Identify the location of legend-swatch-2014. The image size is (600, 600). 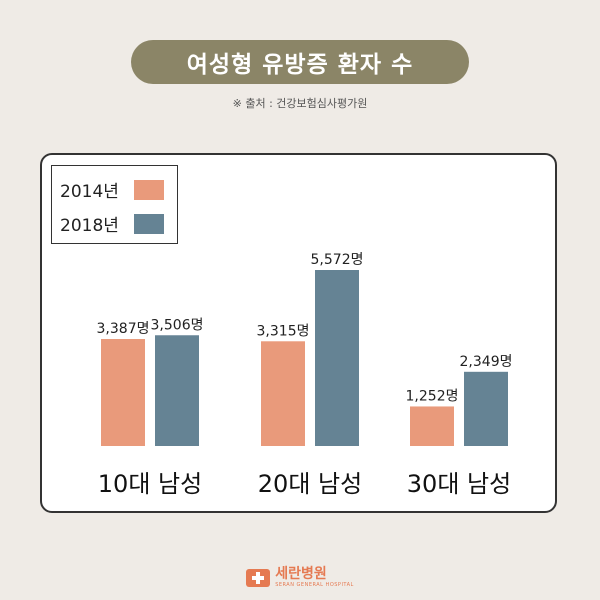
(149, 189).